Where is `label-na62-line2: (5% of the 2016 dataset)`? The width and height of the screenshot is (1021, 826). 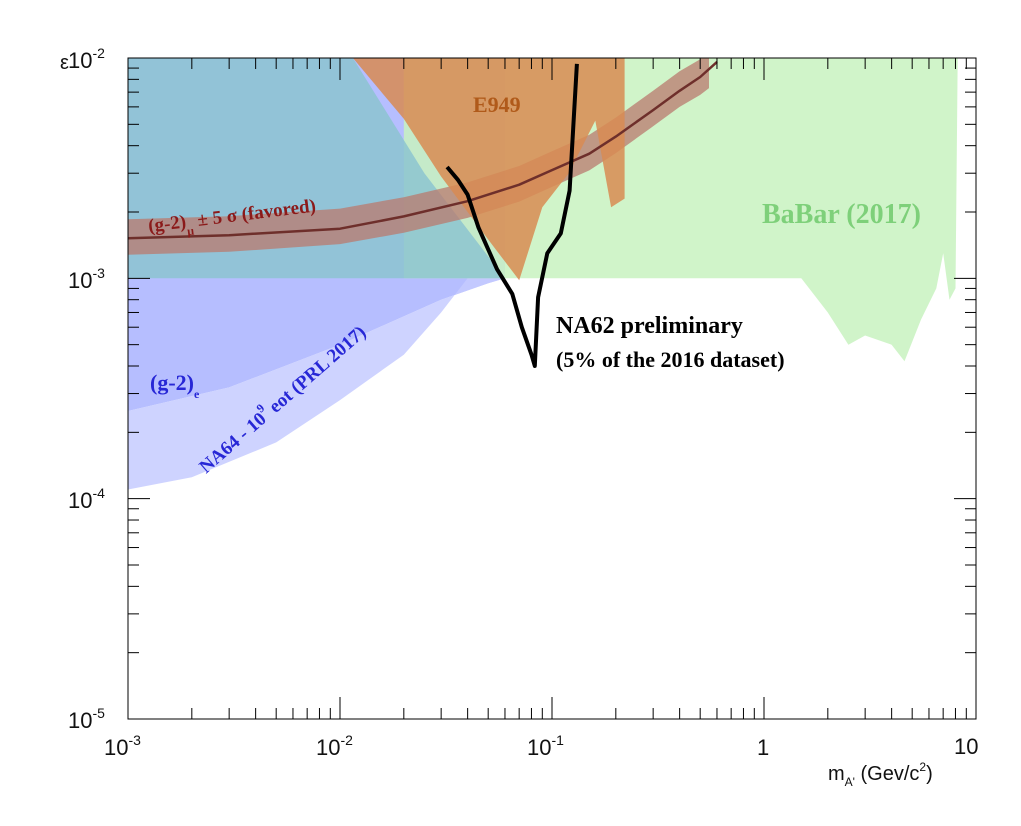 label-na62-line2: (5% of the 2016 dataset) is located at coordinates (670, 359).